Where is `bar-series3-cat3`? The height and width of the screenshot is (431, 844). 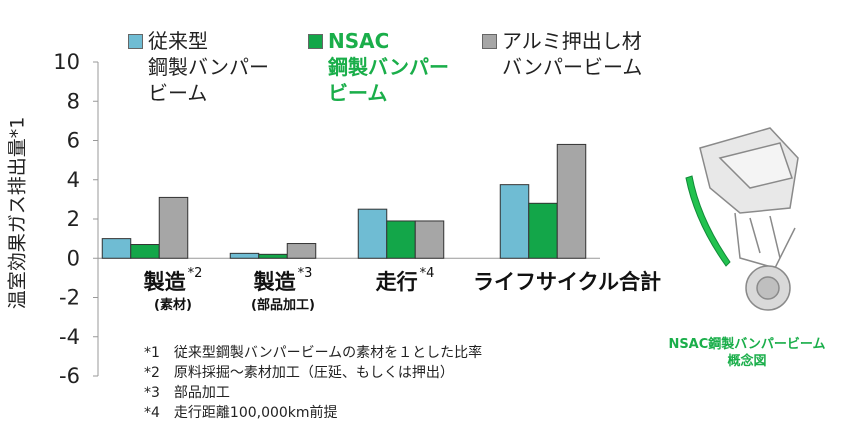 bar-series3-cat3 is located at coordinates (429, 239).